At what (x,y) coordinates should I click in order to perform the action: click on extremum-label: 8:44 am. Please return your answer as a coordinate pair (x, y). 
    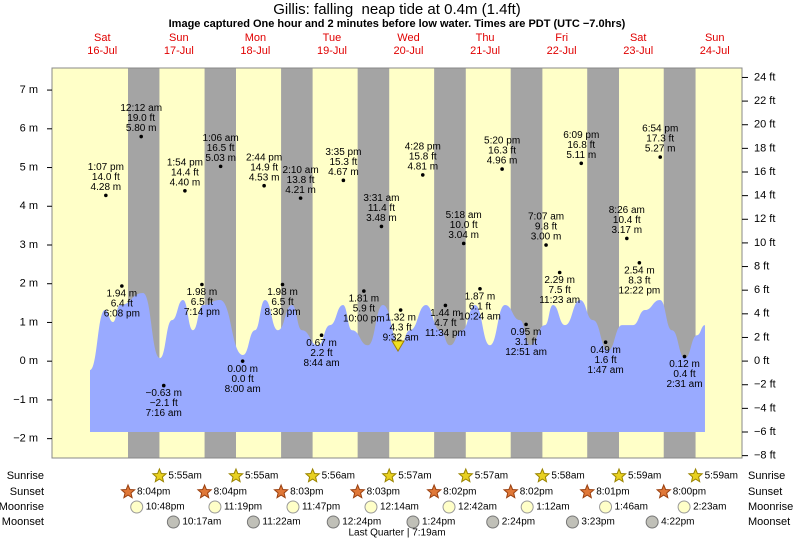
    Looking at the image, I should click on (321, 363).